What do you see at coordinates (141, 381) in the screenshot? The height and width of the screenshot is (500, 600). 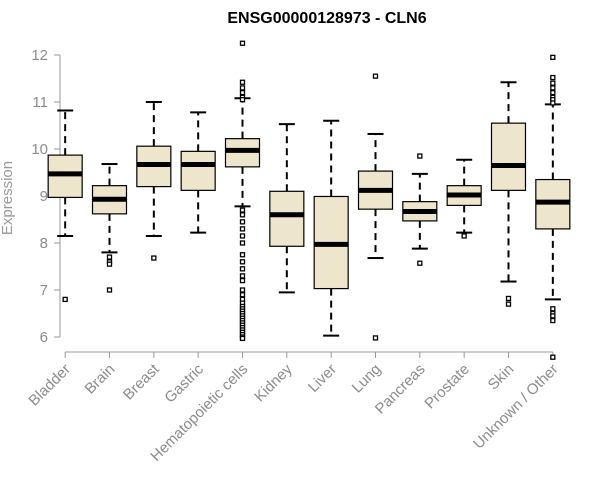 I see `x-tick-label: Breast` at bounding box center [141, 381].